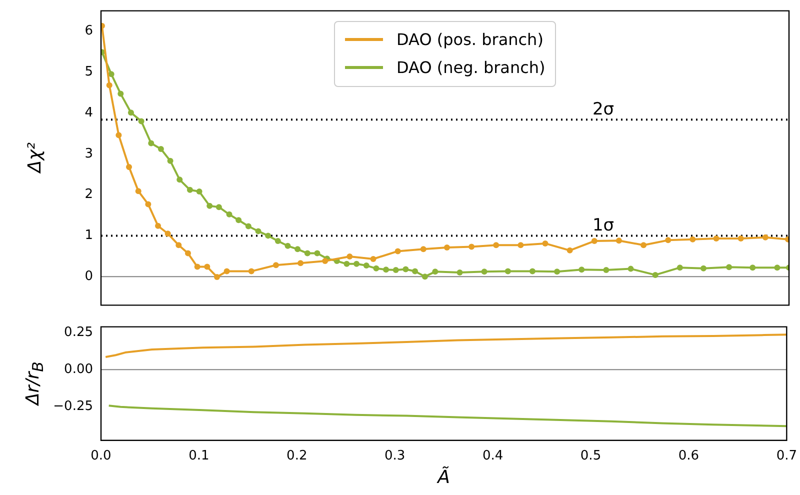 Image resolution: width=800 pixels, height=495 pixels. Describe the element at coordinates (297, 456) in the screenshot. I see `x-tick-label: 0.2` at that location.